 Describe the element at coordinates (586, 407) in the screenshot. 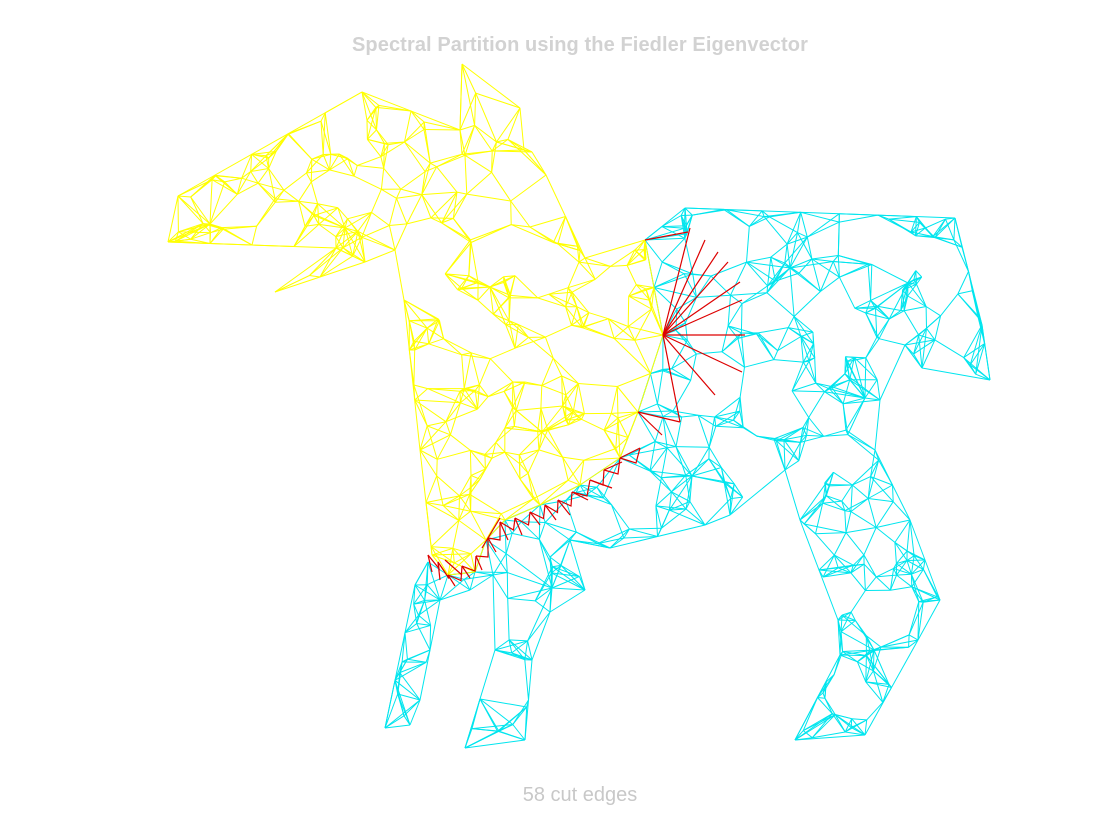

I see `cut-edges` at that location.